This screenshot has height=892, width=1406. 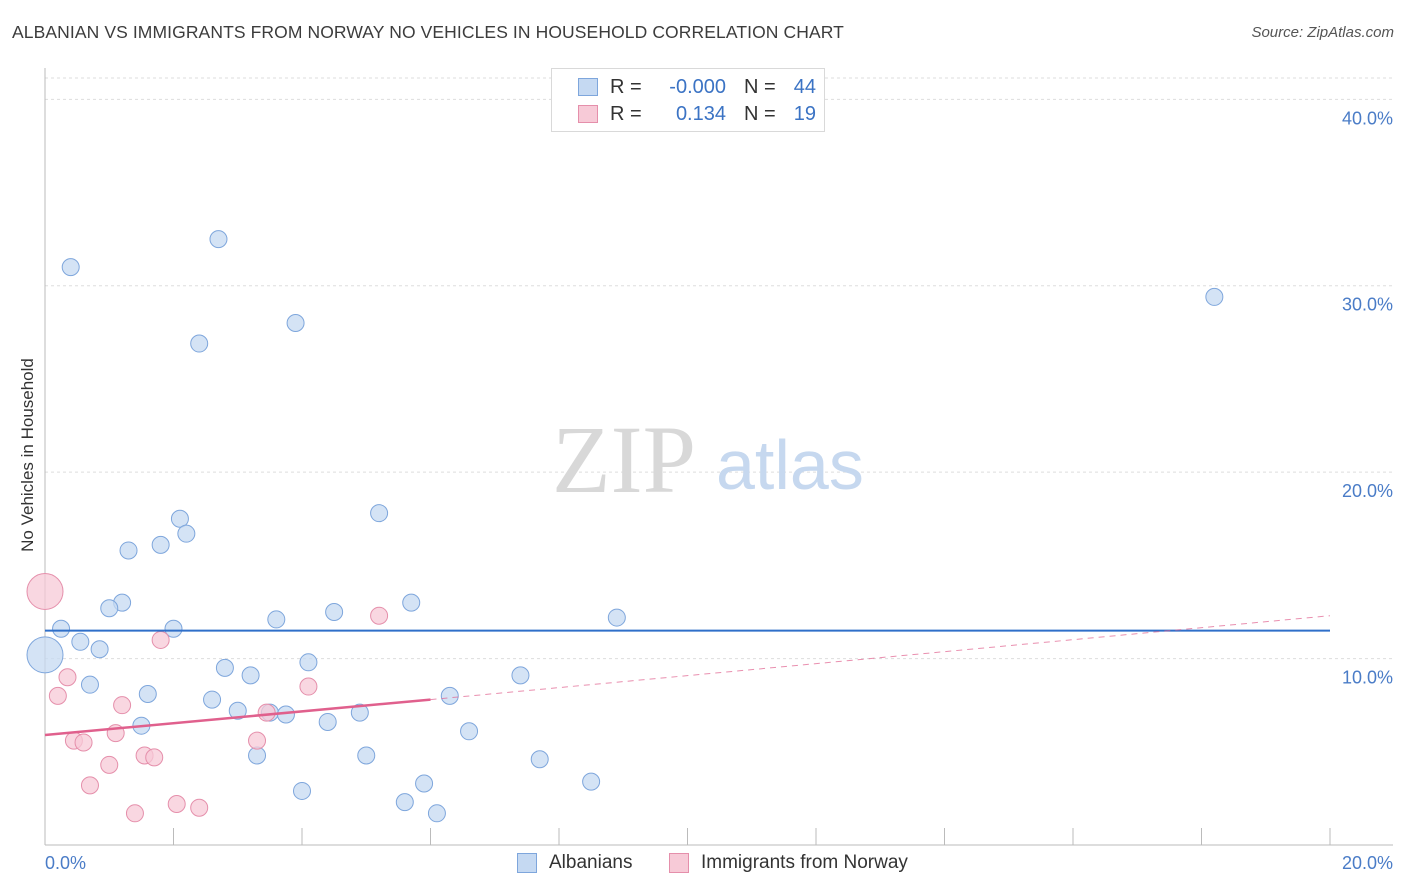 I want to click on legend-label-albanians: Albanians, so click(x=591, y=862).